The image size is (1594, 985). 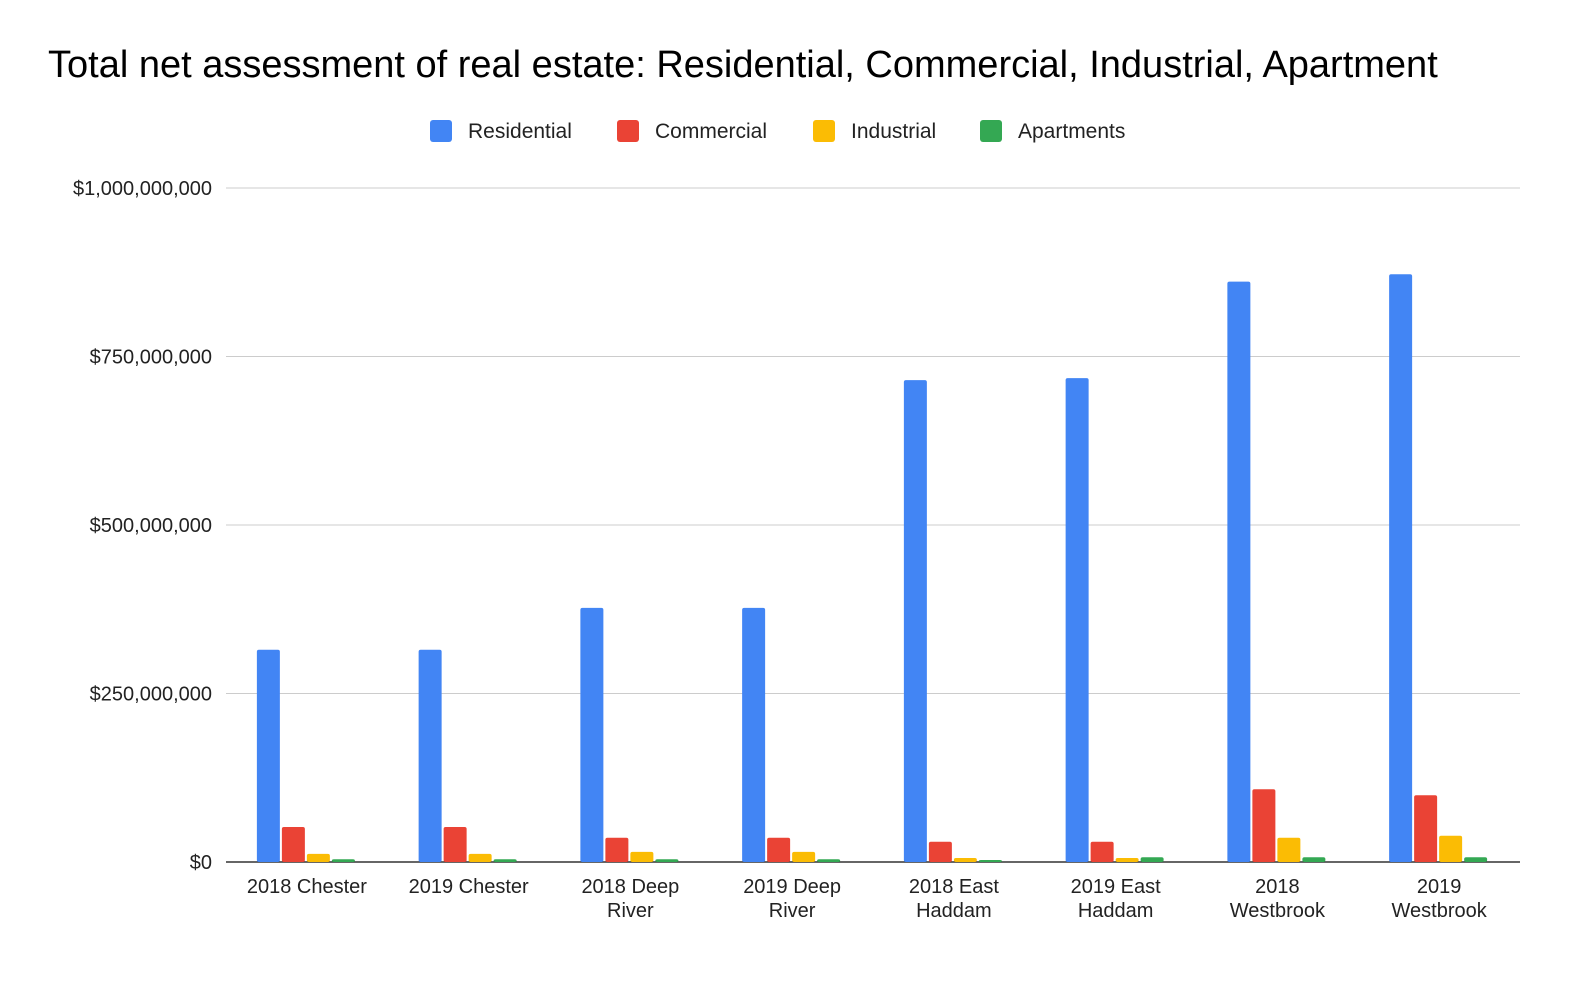 I want to click on x-tick-label: 2018 Chester, so click(x=307, y=887).